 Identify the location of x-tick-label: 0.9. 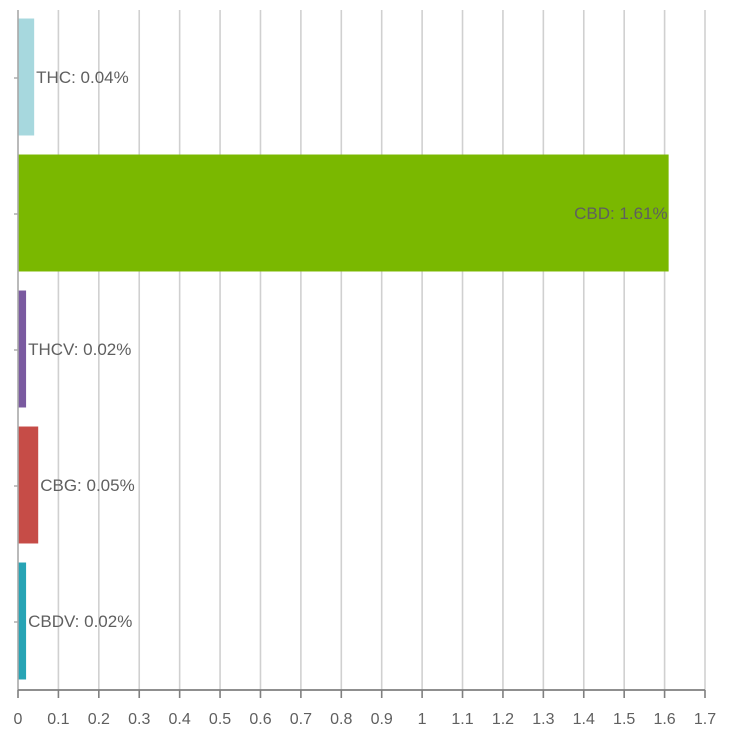
(382, 719).